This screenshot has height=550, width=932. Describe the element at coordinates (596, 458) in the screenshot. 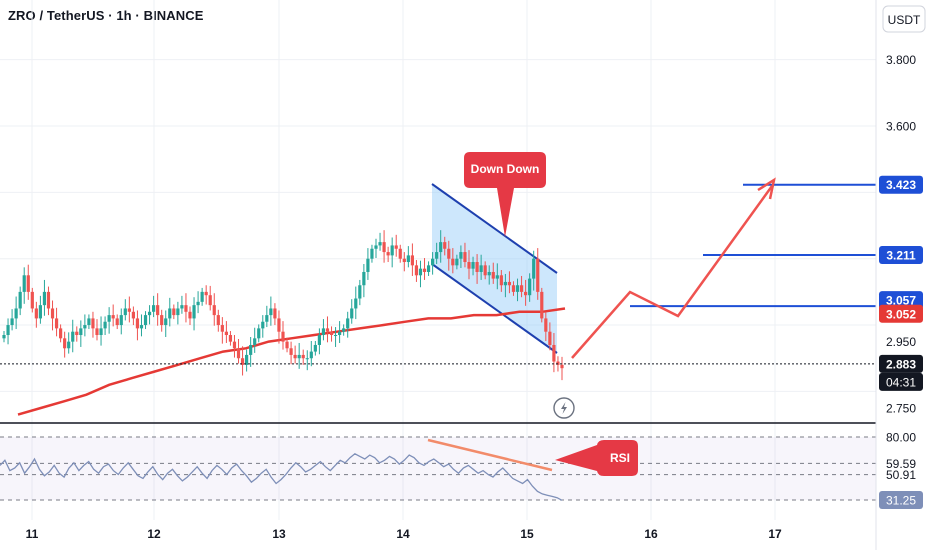

I see `rsi-callout: RSI` at that location.